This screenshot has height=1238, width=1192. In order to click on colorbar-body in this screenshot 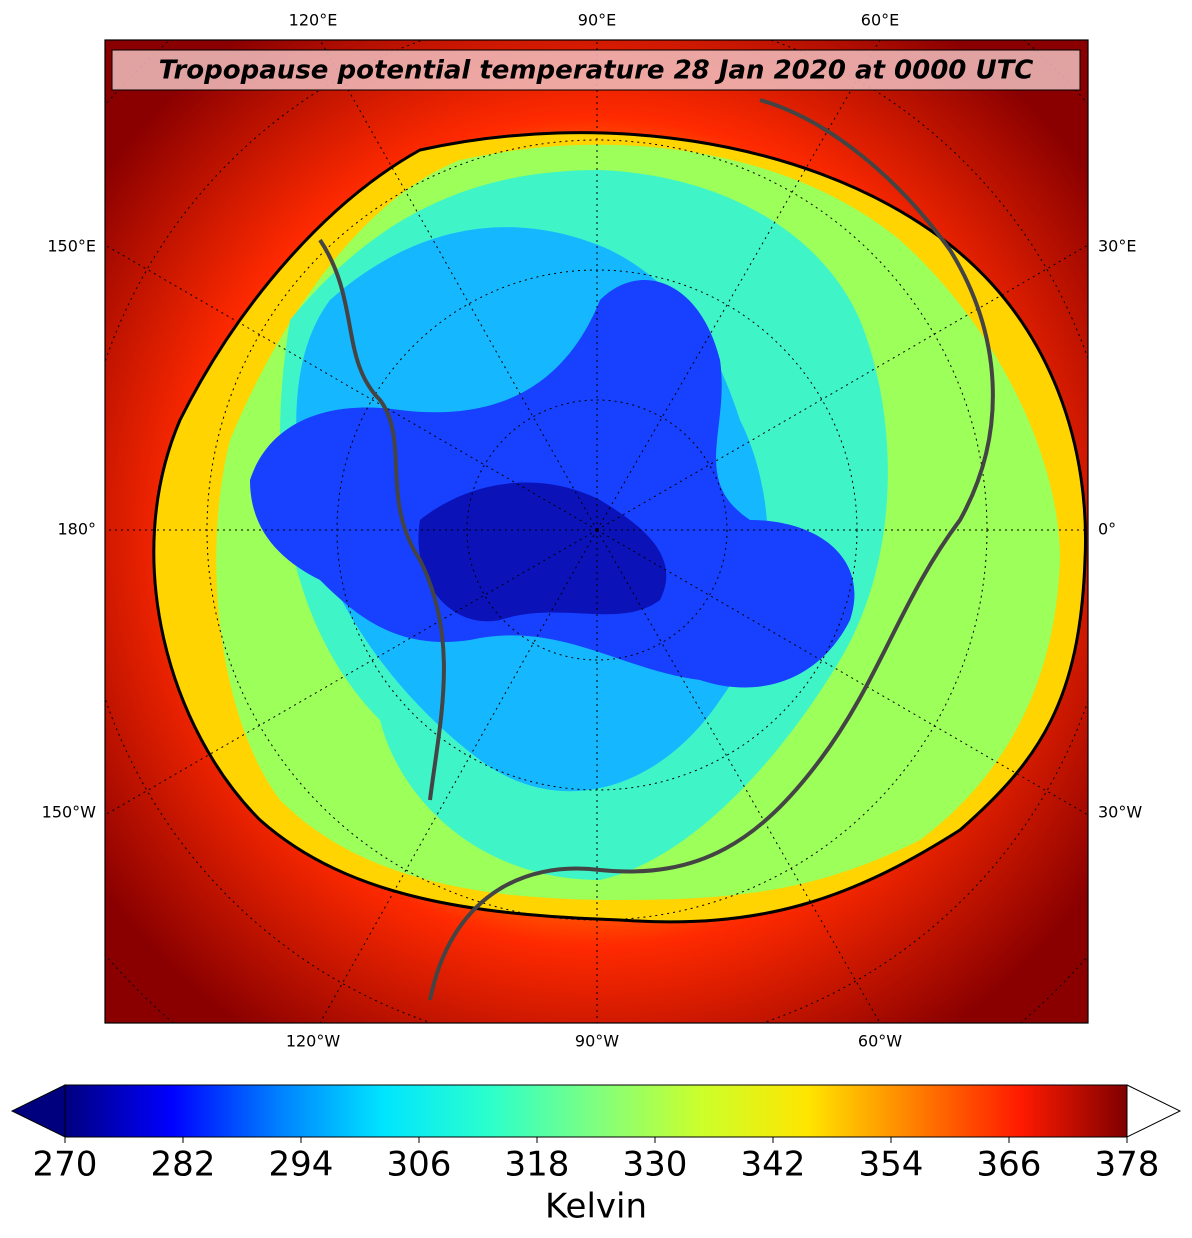, I will do `click(596, 1111)`.